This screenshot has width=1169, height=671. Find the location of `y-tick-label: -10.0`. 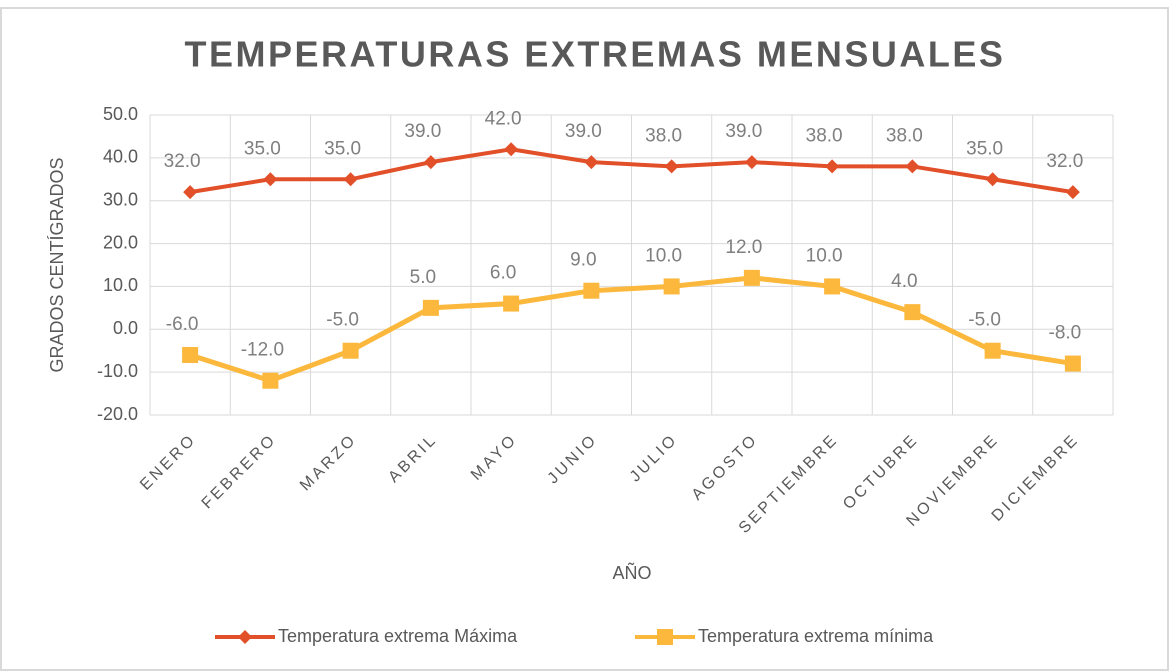

y-tick-label: -10.0 is located at coordinates (117, 371).